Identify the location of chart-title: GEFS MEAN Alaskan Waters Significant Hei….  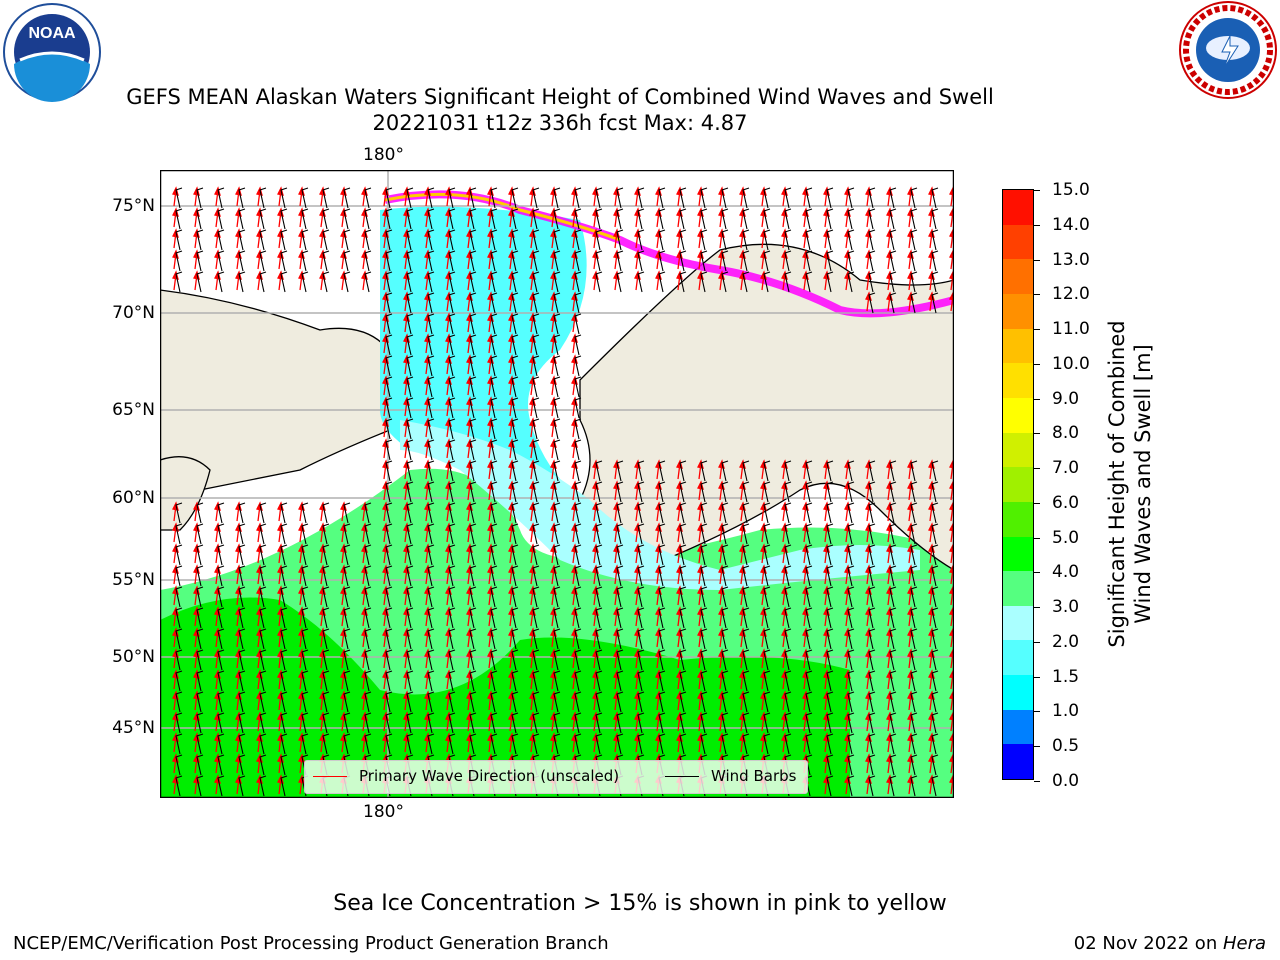
(560, 97).